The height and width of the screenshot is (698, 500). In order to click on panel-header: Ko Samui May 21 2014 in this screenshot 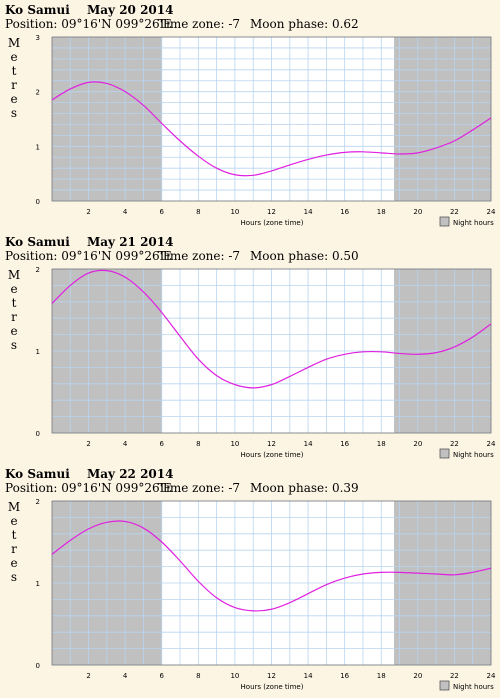, I will do `click(89, 242)`.